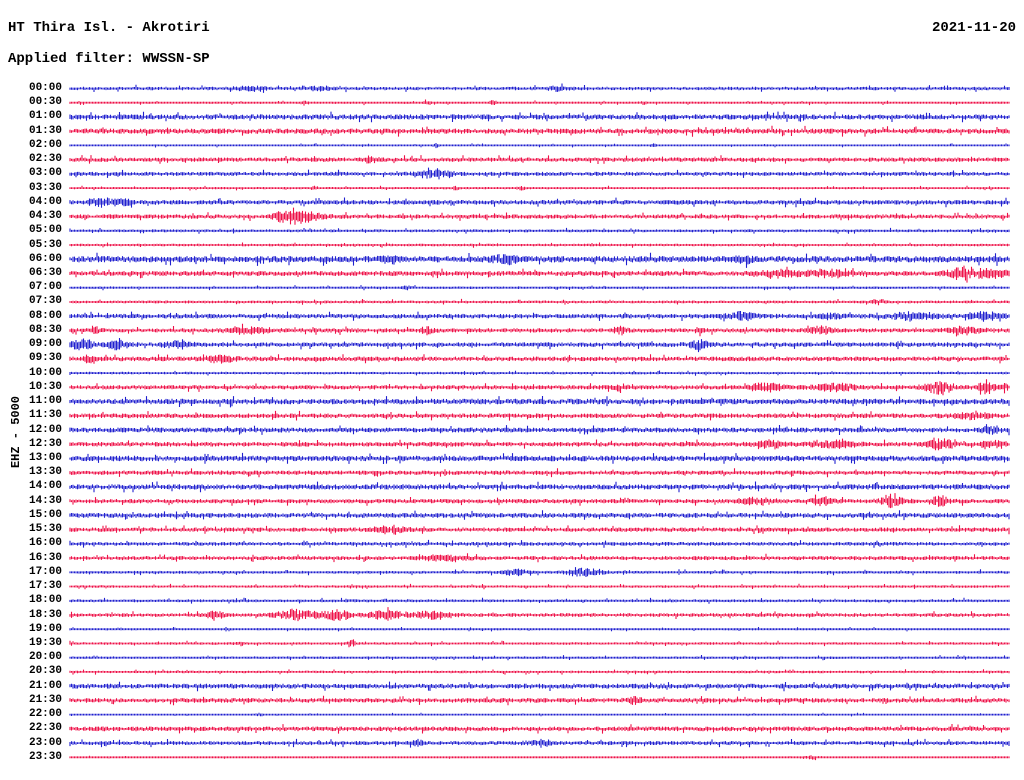 The width and height of the screenshot is (1024, 780). I want to click on trace-row-time-label: 16:30, so click(45, 557).